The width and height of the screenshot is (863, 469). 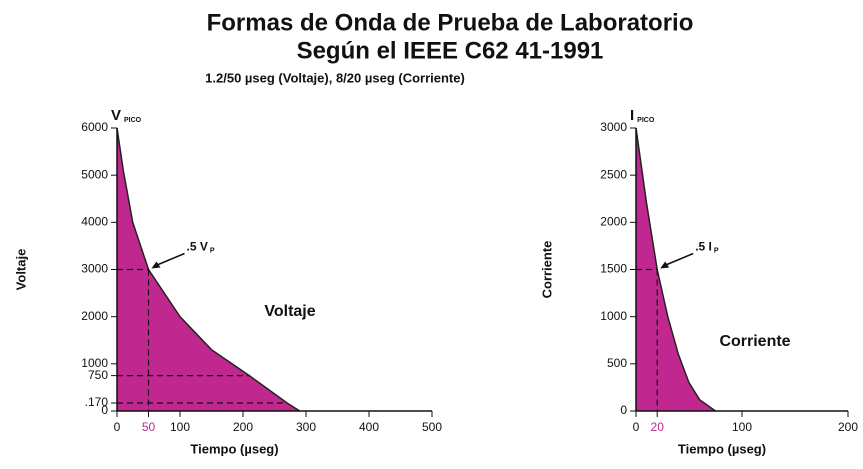 I want to click on y-tick-label: 2500, so click(x=613, y=174).